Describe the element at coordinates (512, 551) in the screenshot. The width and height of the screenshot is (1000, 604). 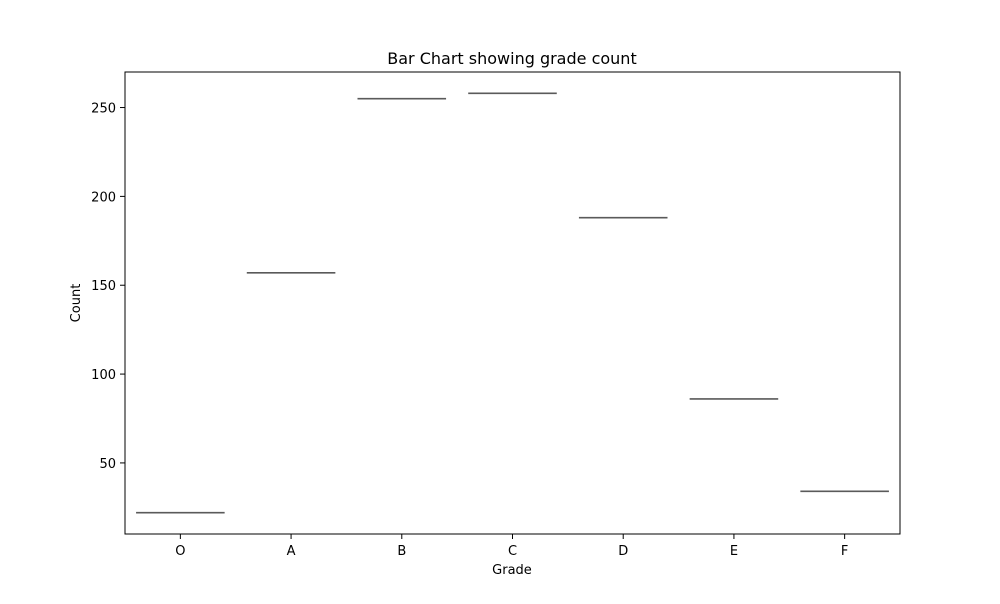
I see `x-tick-label: C` at that location.